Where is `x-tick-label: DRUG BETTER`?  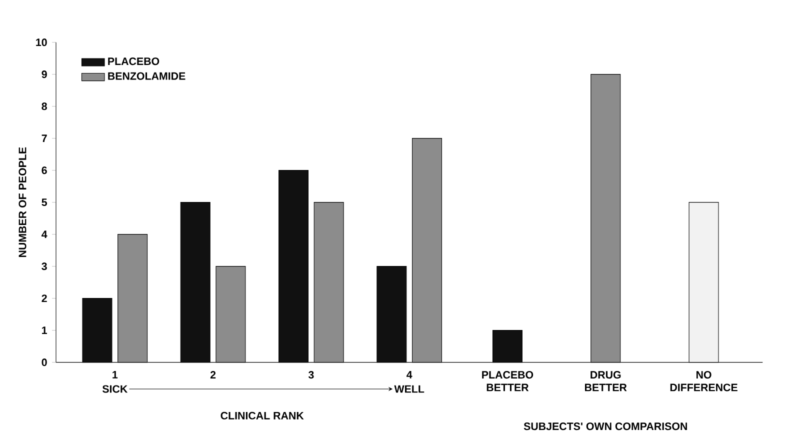
x-tick-label: DRUG BETTER is located at coordinates (606, 381).